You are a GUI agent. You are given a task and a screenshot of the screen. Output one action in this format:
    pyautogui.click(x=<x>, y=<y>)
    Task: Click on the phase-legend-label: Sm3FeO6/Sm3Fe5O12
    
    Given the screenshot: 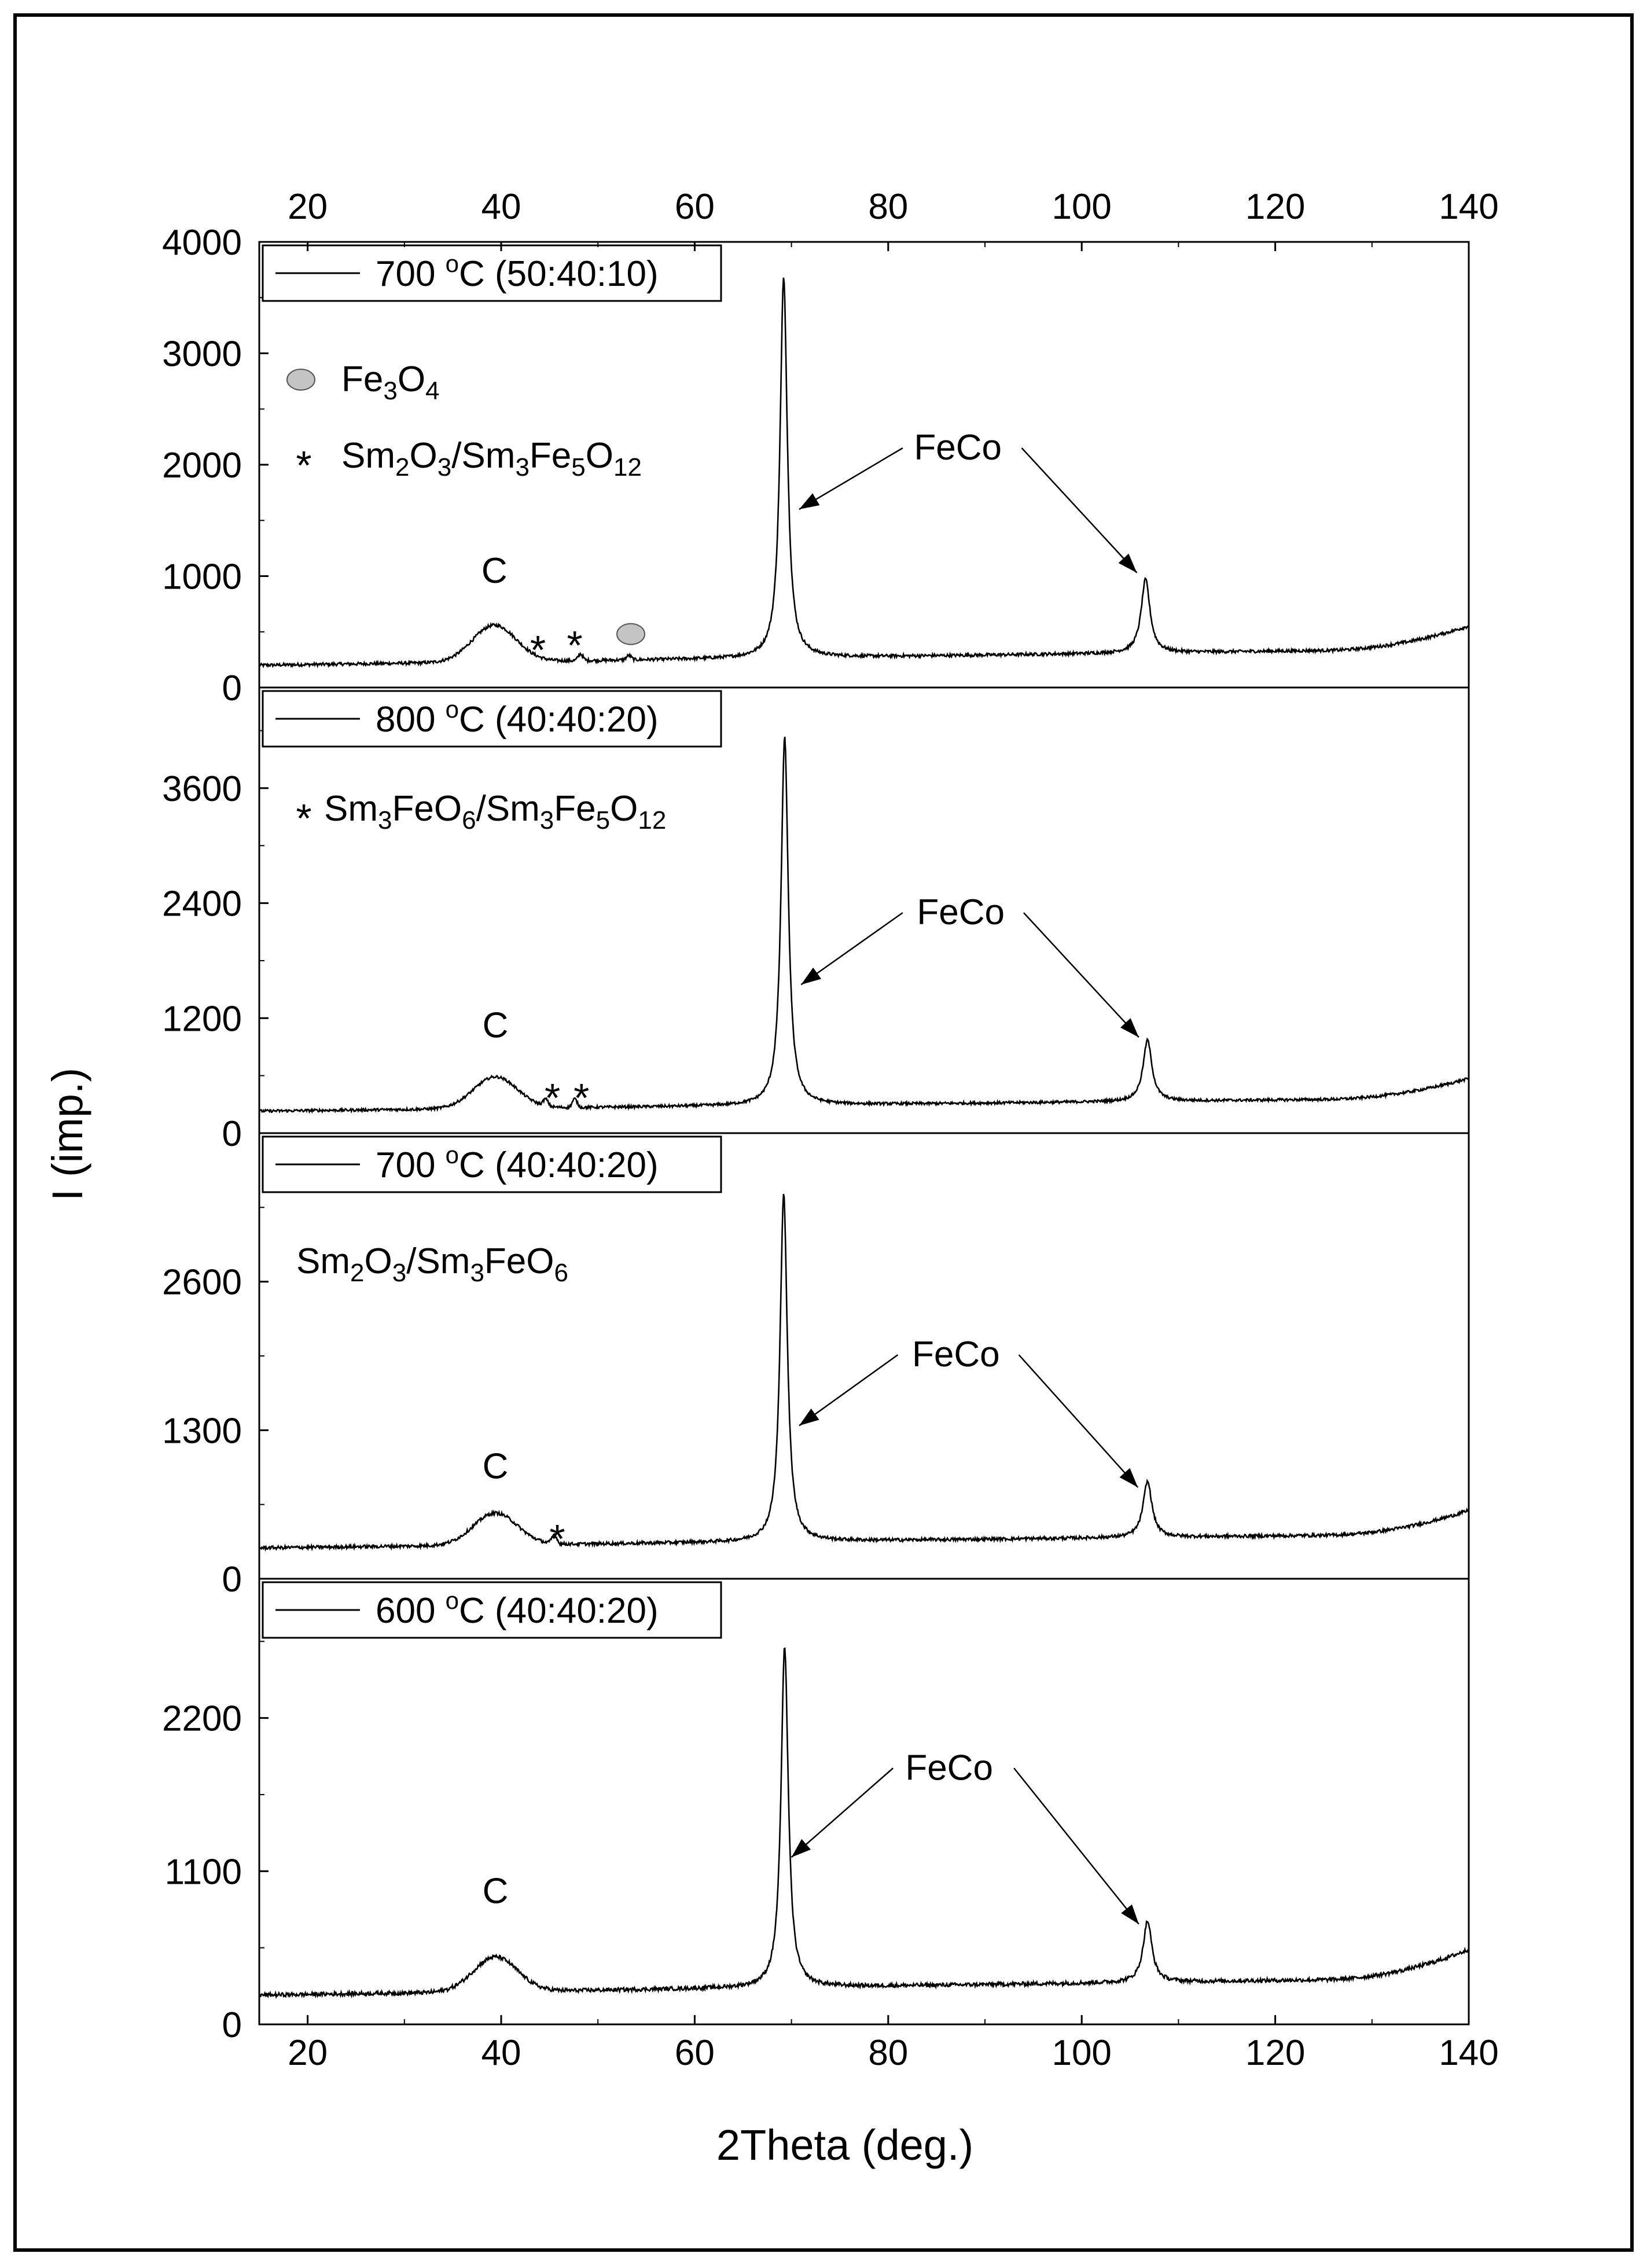 What is the action you would take?
    pyautogui.click(x=495, y=812)
    